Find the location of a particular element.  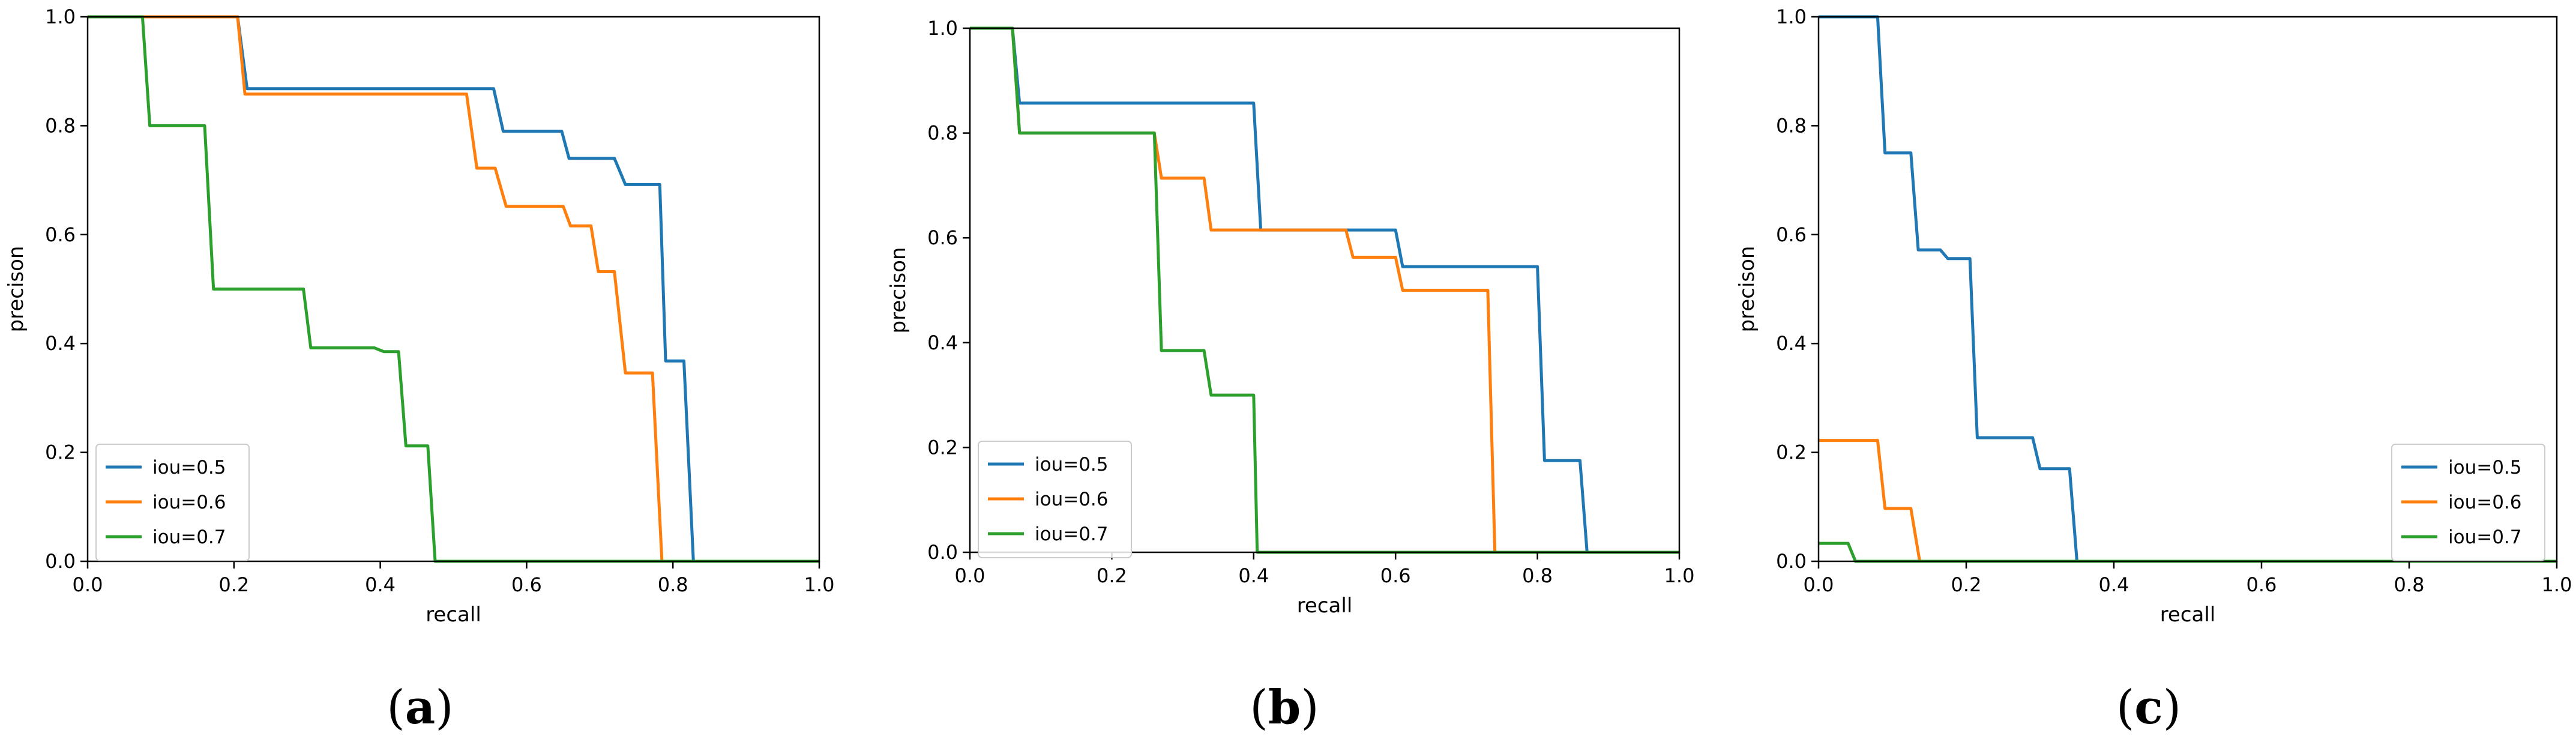

panel-label: (b) is located at coordinates (1284, 707).